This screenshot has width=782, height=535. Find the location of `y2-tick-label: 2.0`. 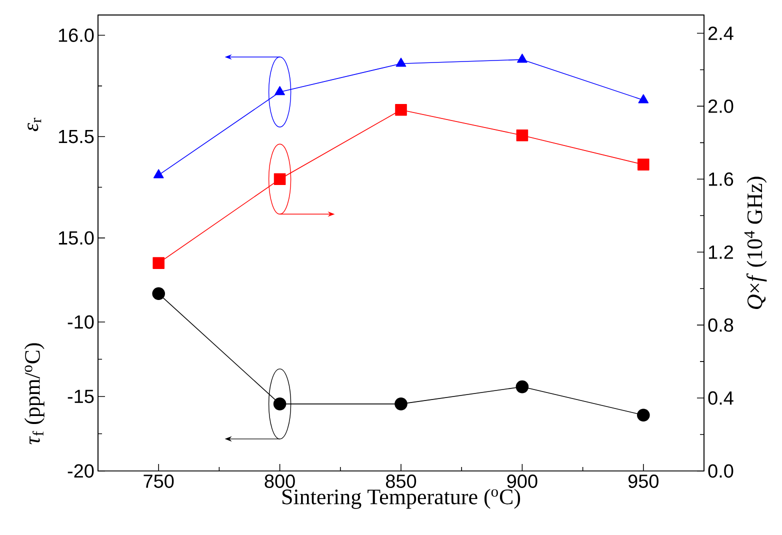

y2-tick-label: 2.0 is located at coordinates (721, 106).